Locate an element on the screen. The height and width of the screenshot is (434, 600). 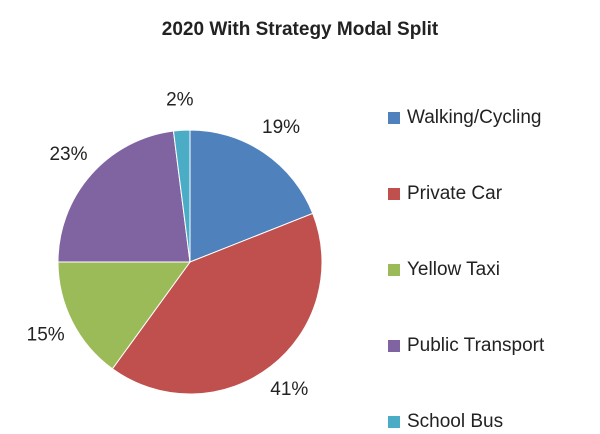
data-label: 19% is located at coordinates (281, 127).